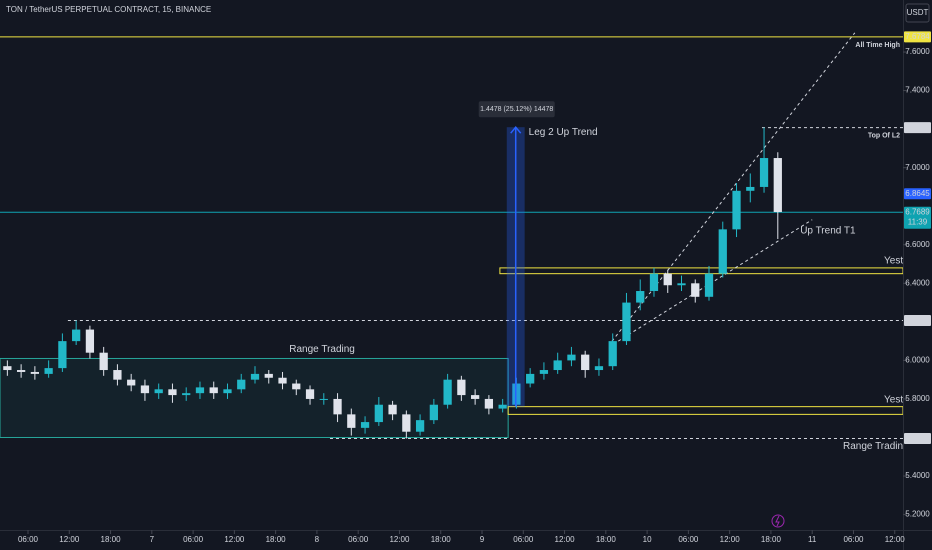 This screenshot has height=550, width=932. I want to click on x-tick-label: 10, so click(647, 539).